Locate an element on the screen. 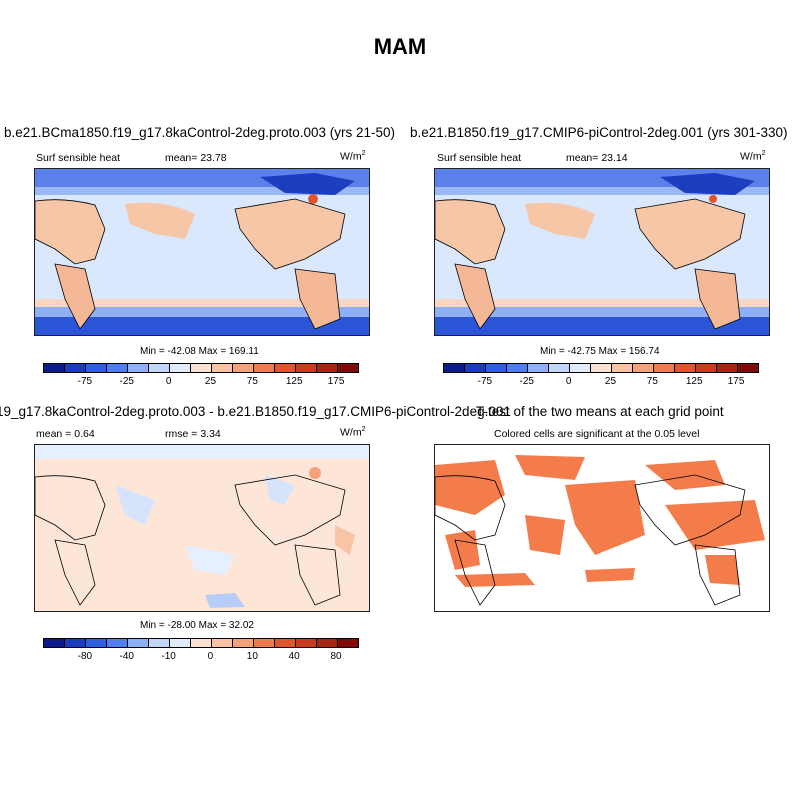 The image size is (800, 800). panel1-units: W/m2 is located at coordinates (352, 156).